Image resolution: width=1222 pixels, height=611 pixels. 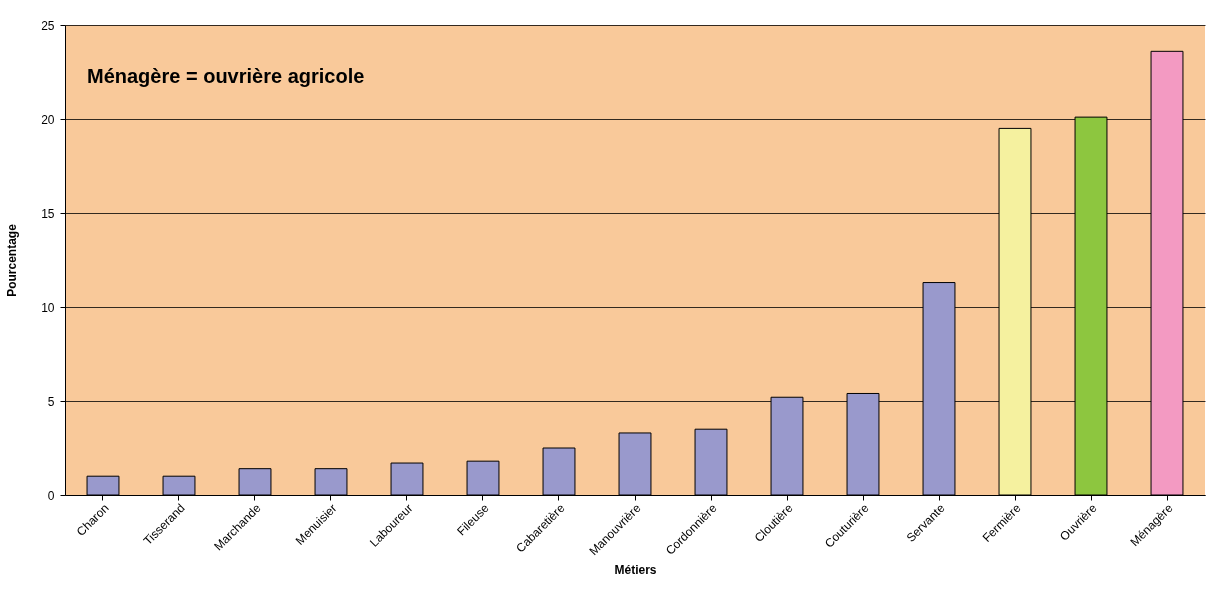 What do you see at coordinates (51, 401) in the screenshot?
I see `y-tick-label: 5` at bounding box center [51, 401].